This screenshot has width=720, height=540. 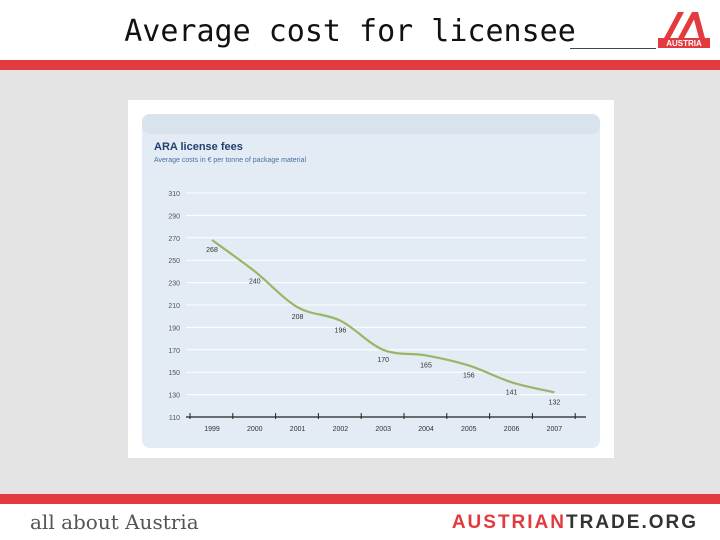 I want to click on y-tick-label: 210, so click(x=174, y=306).